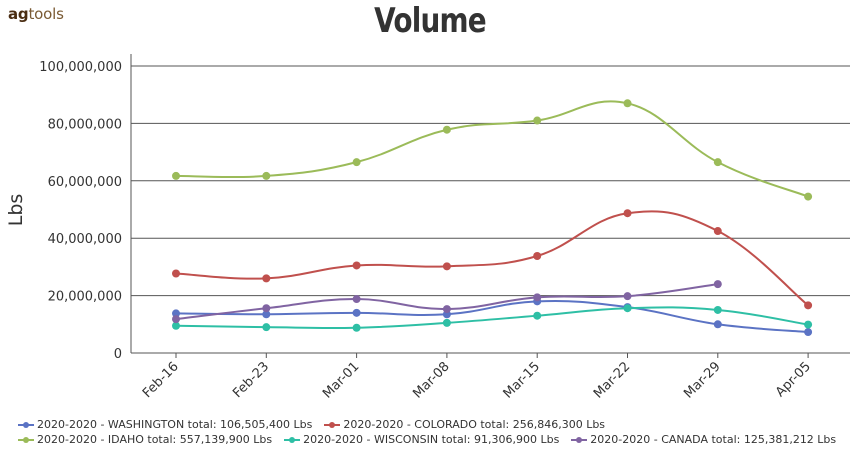 The image size is (860, 450). I want to click on x-tick-label: Mar-22, so click(612, 380).